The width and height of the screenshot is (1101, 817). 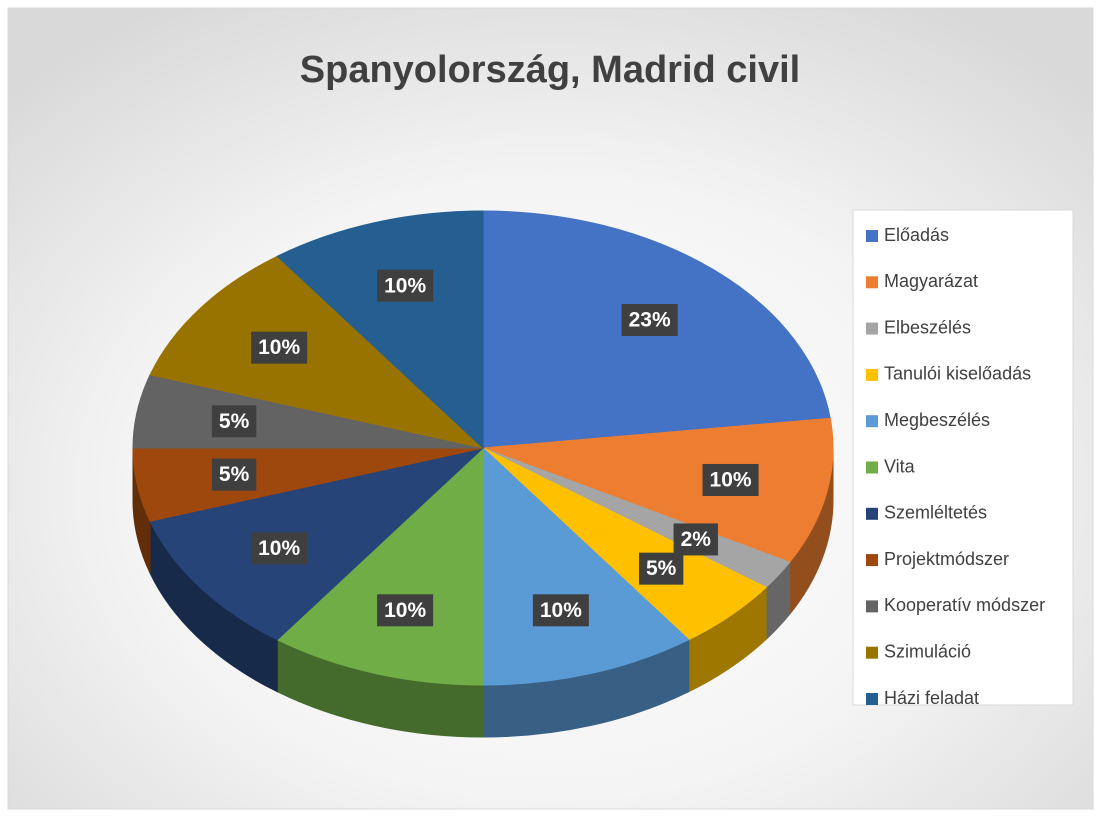 What do you see at coordinates (963, 457) in the screenshot?
I see `legend` at bounding box center [963, 457].